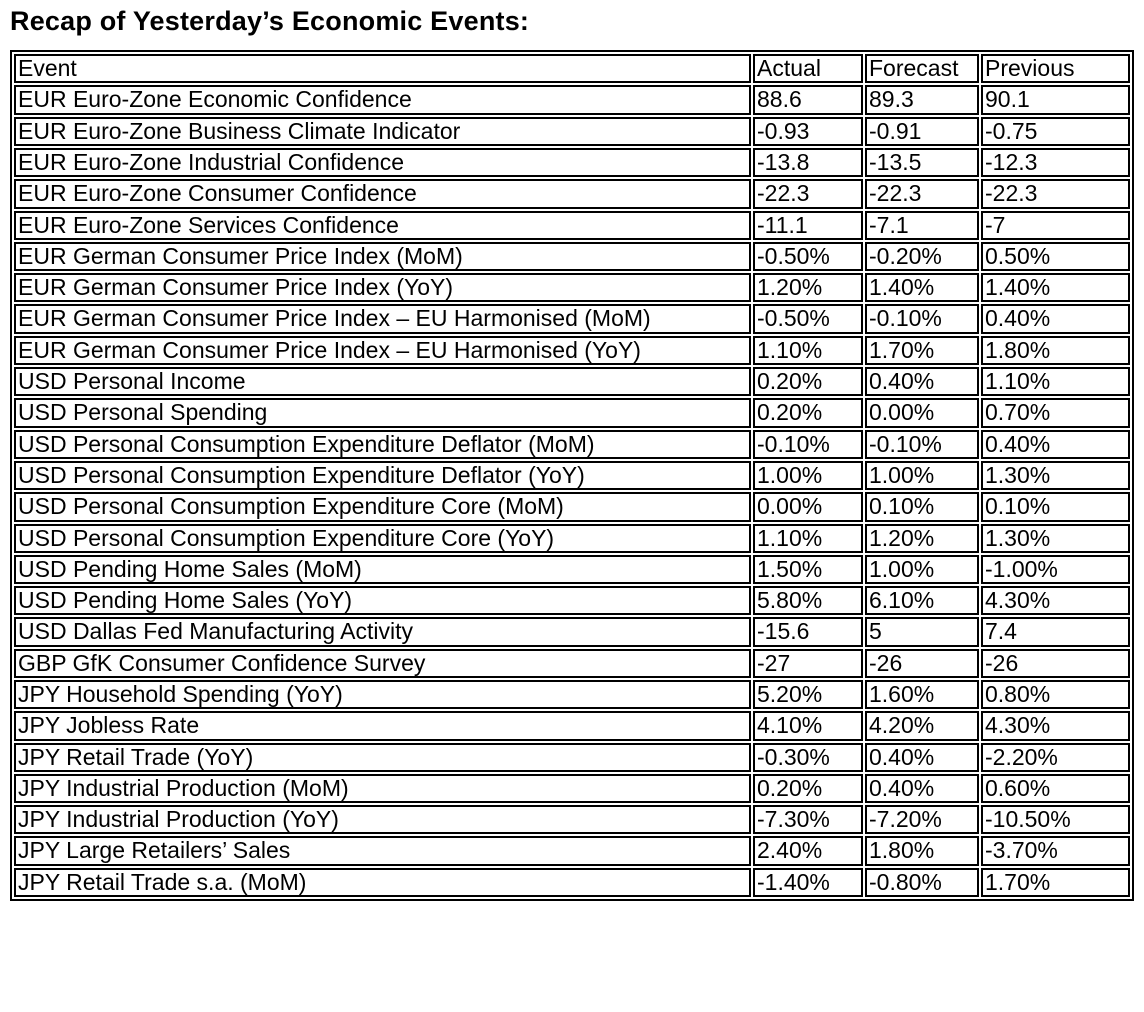 Image resolution: width=1144 pixels, height=1012 pixels. I want to click on event-cell: JPY Jobless Rate, so click(382, 726).